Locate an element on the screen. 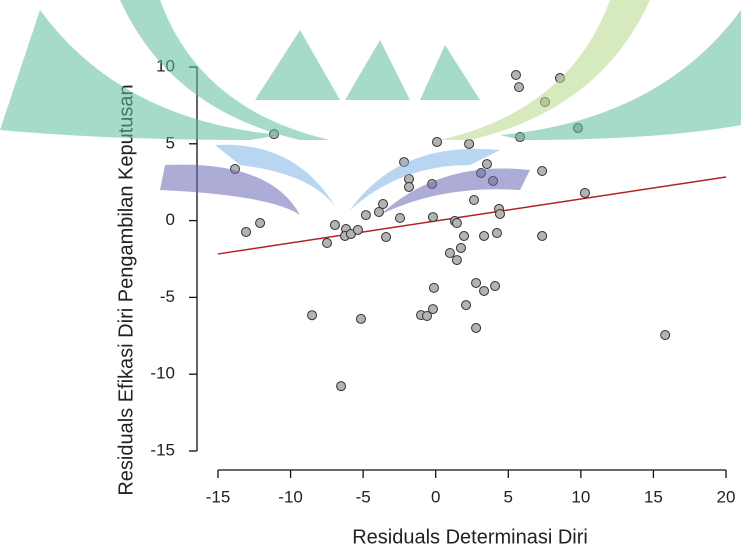 The image size is (741, 555). regression-line is located at coordinates (472, 215).